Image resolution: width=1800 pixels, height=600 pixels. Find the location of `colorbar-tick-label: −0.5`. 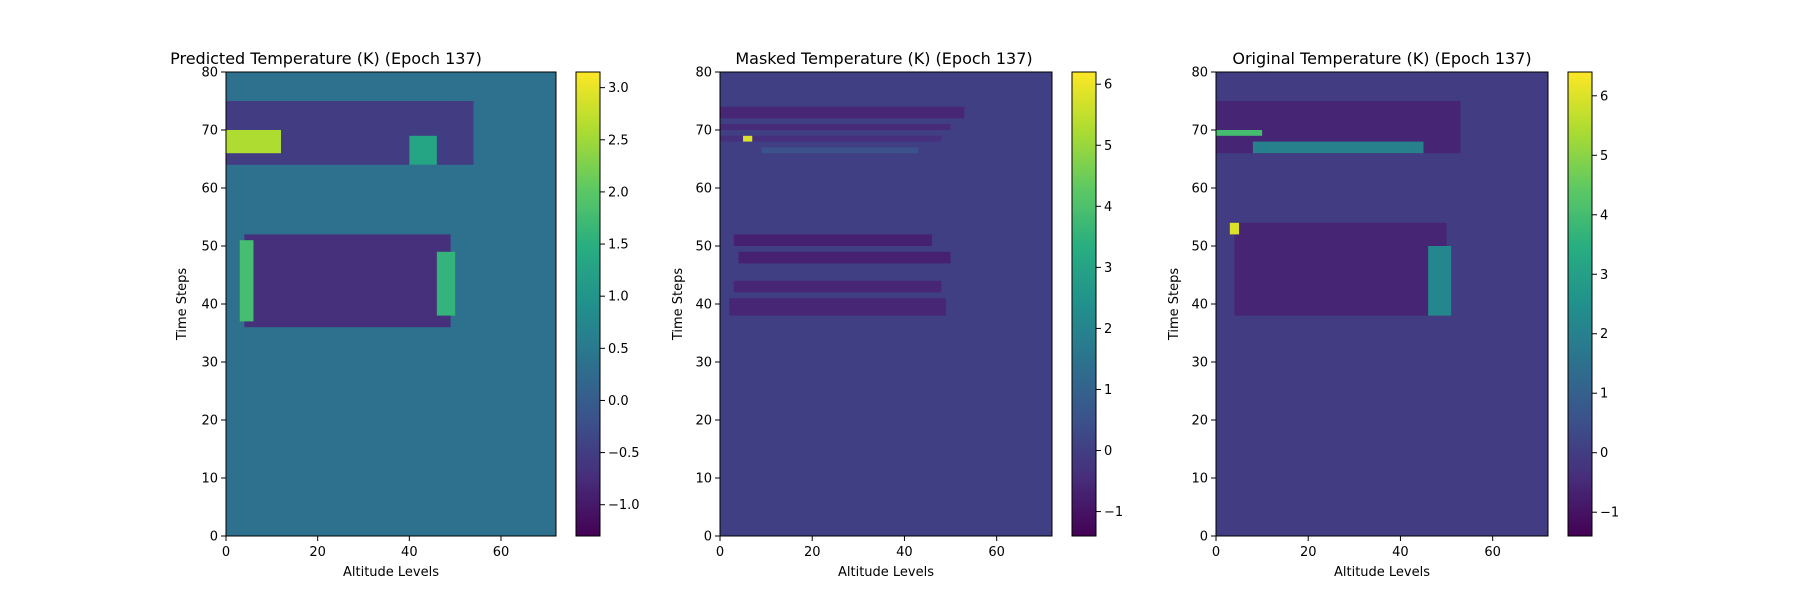

colorbar-tick-label: −0.5 is located at coordinates (624, 453).